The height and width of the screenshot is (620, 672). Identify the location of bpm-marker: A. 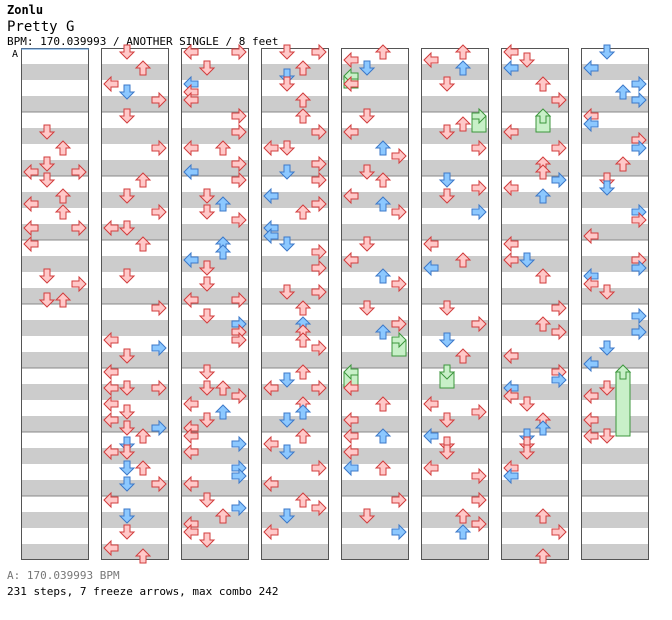
(50, 54).